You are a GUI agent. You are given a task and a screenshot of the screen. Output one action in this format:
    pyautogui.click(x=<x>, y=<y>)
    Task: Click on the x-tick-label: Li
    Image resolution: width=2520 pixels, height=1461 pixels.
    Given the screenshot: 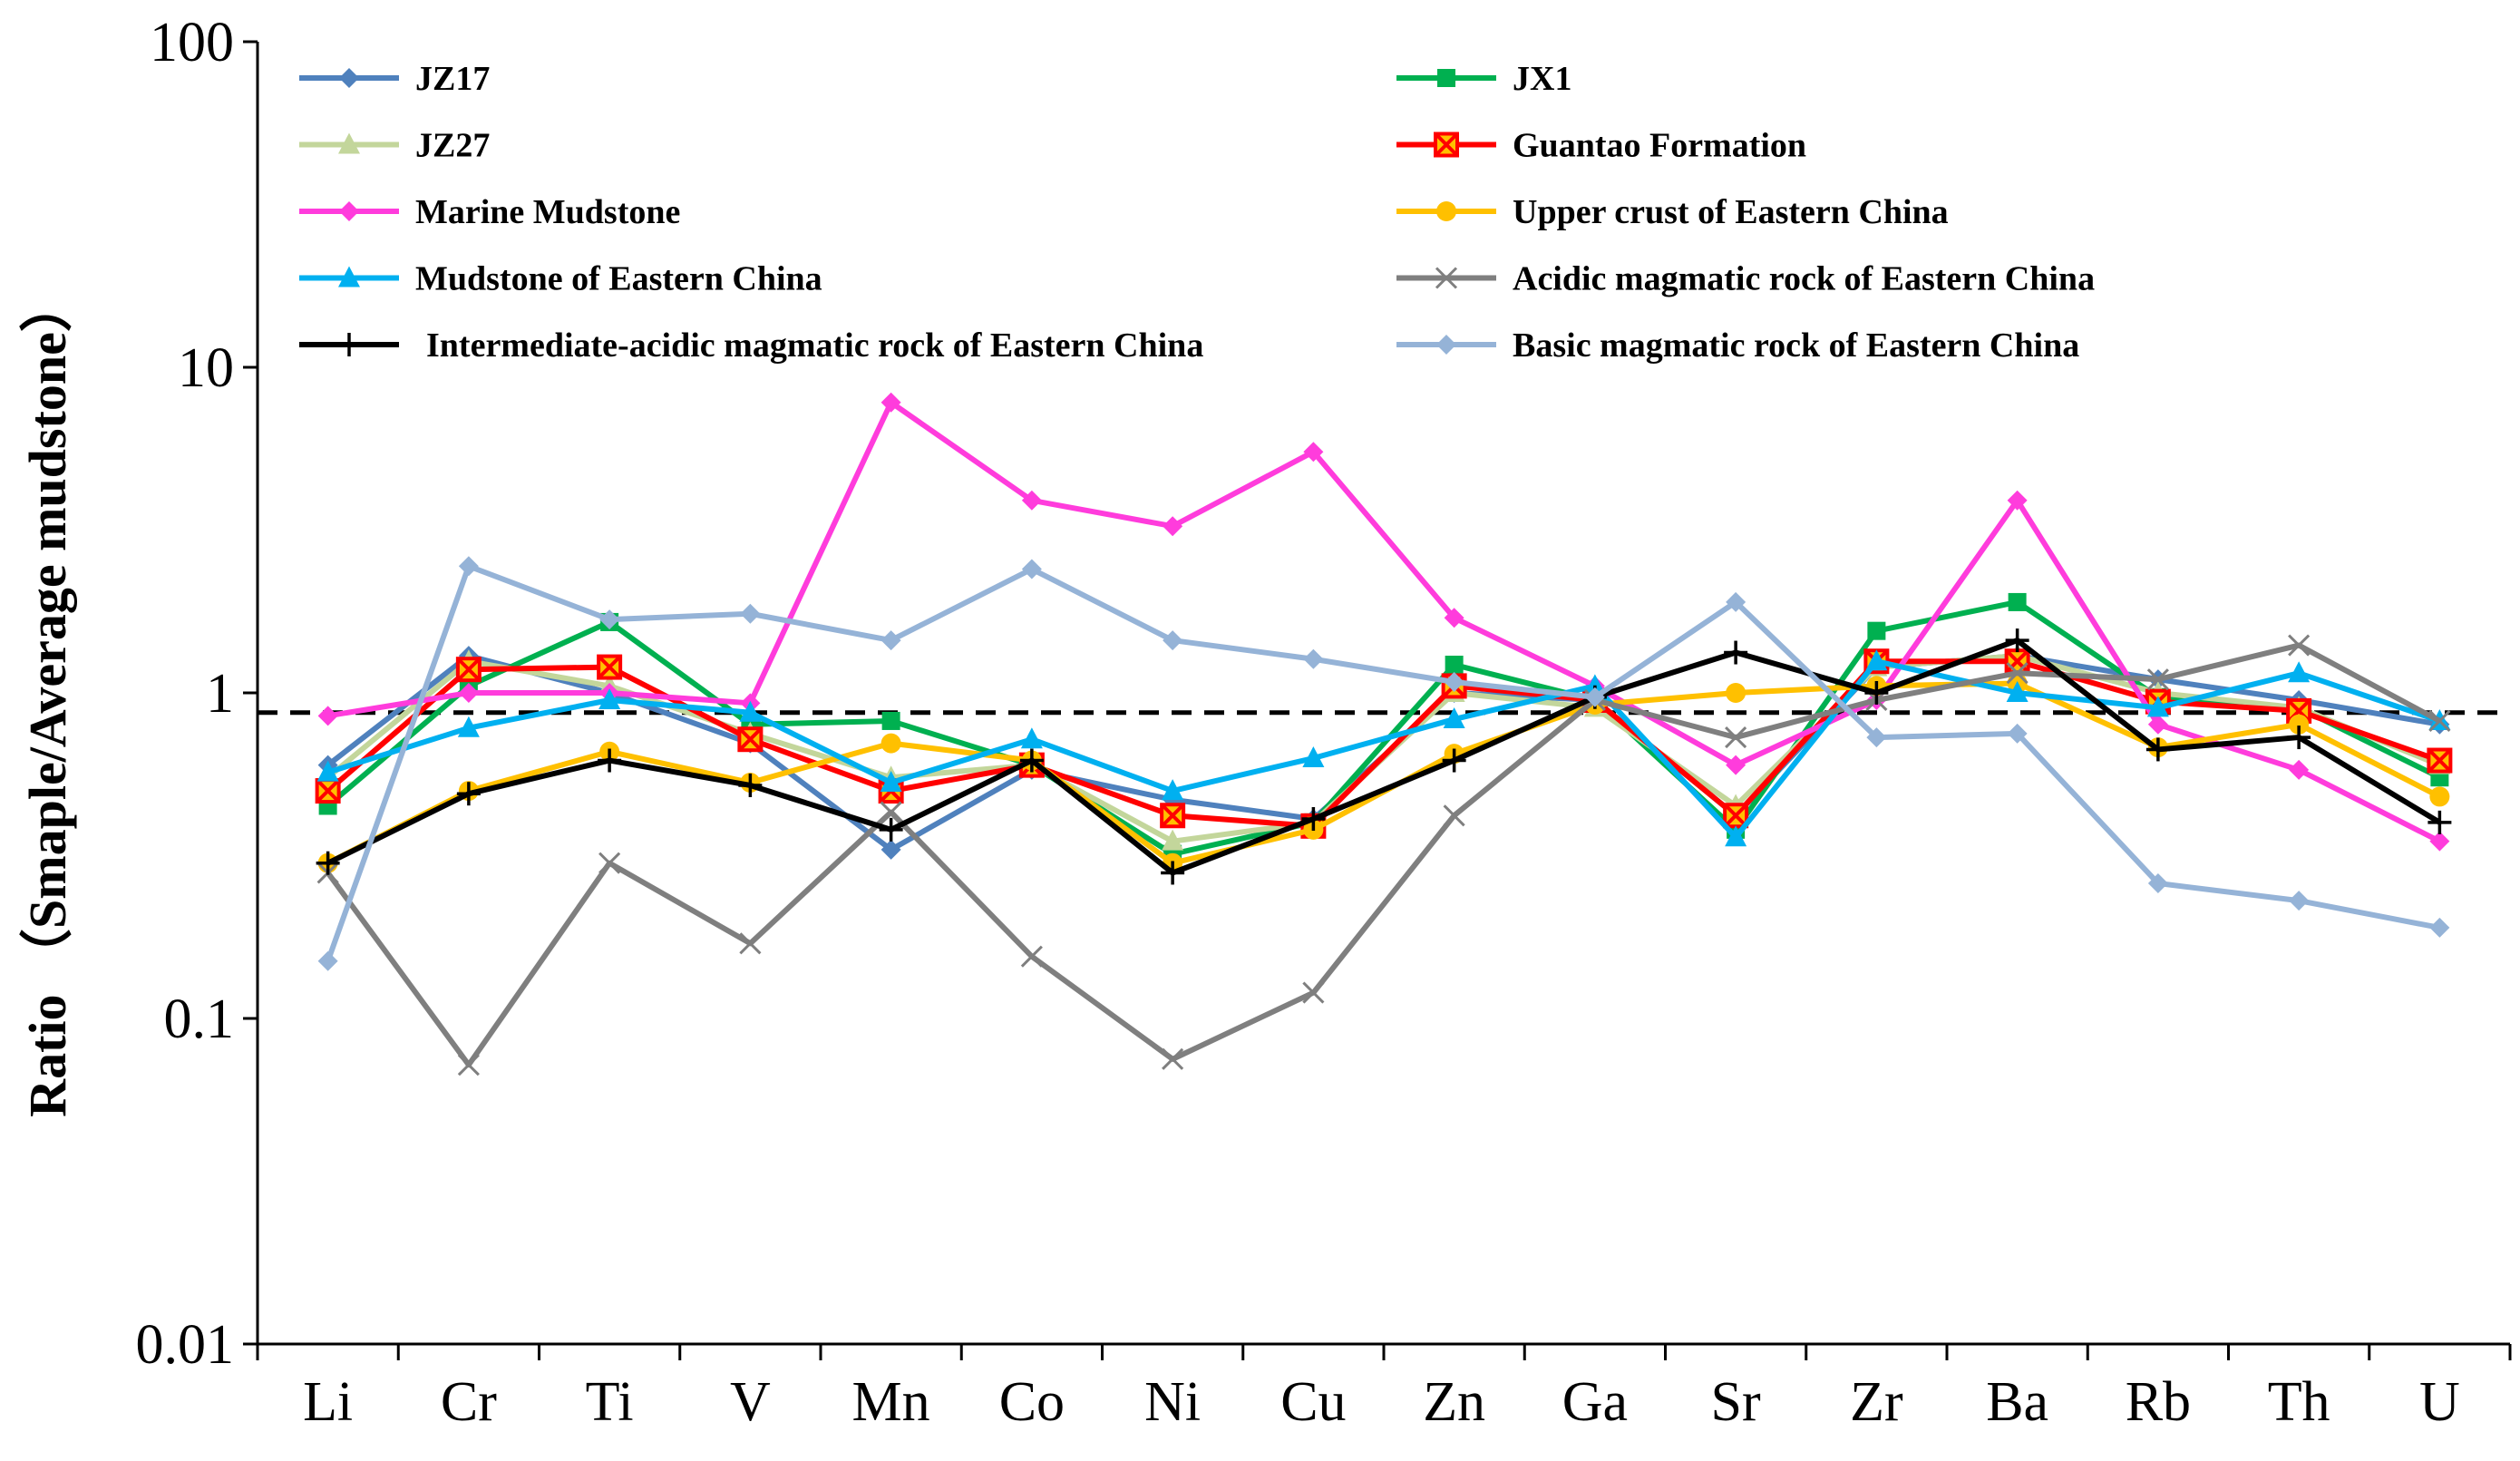 What is the action you would take?
    pyautogui.click(x=328, y=1402)
    